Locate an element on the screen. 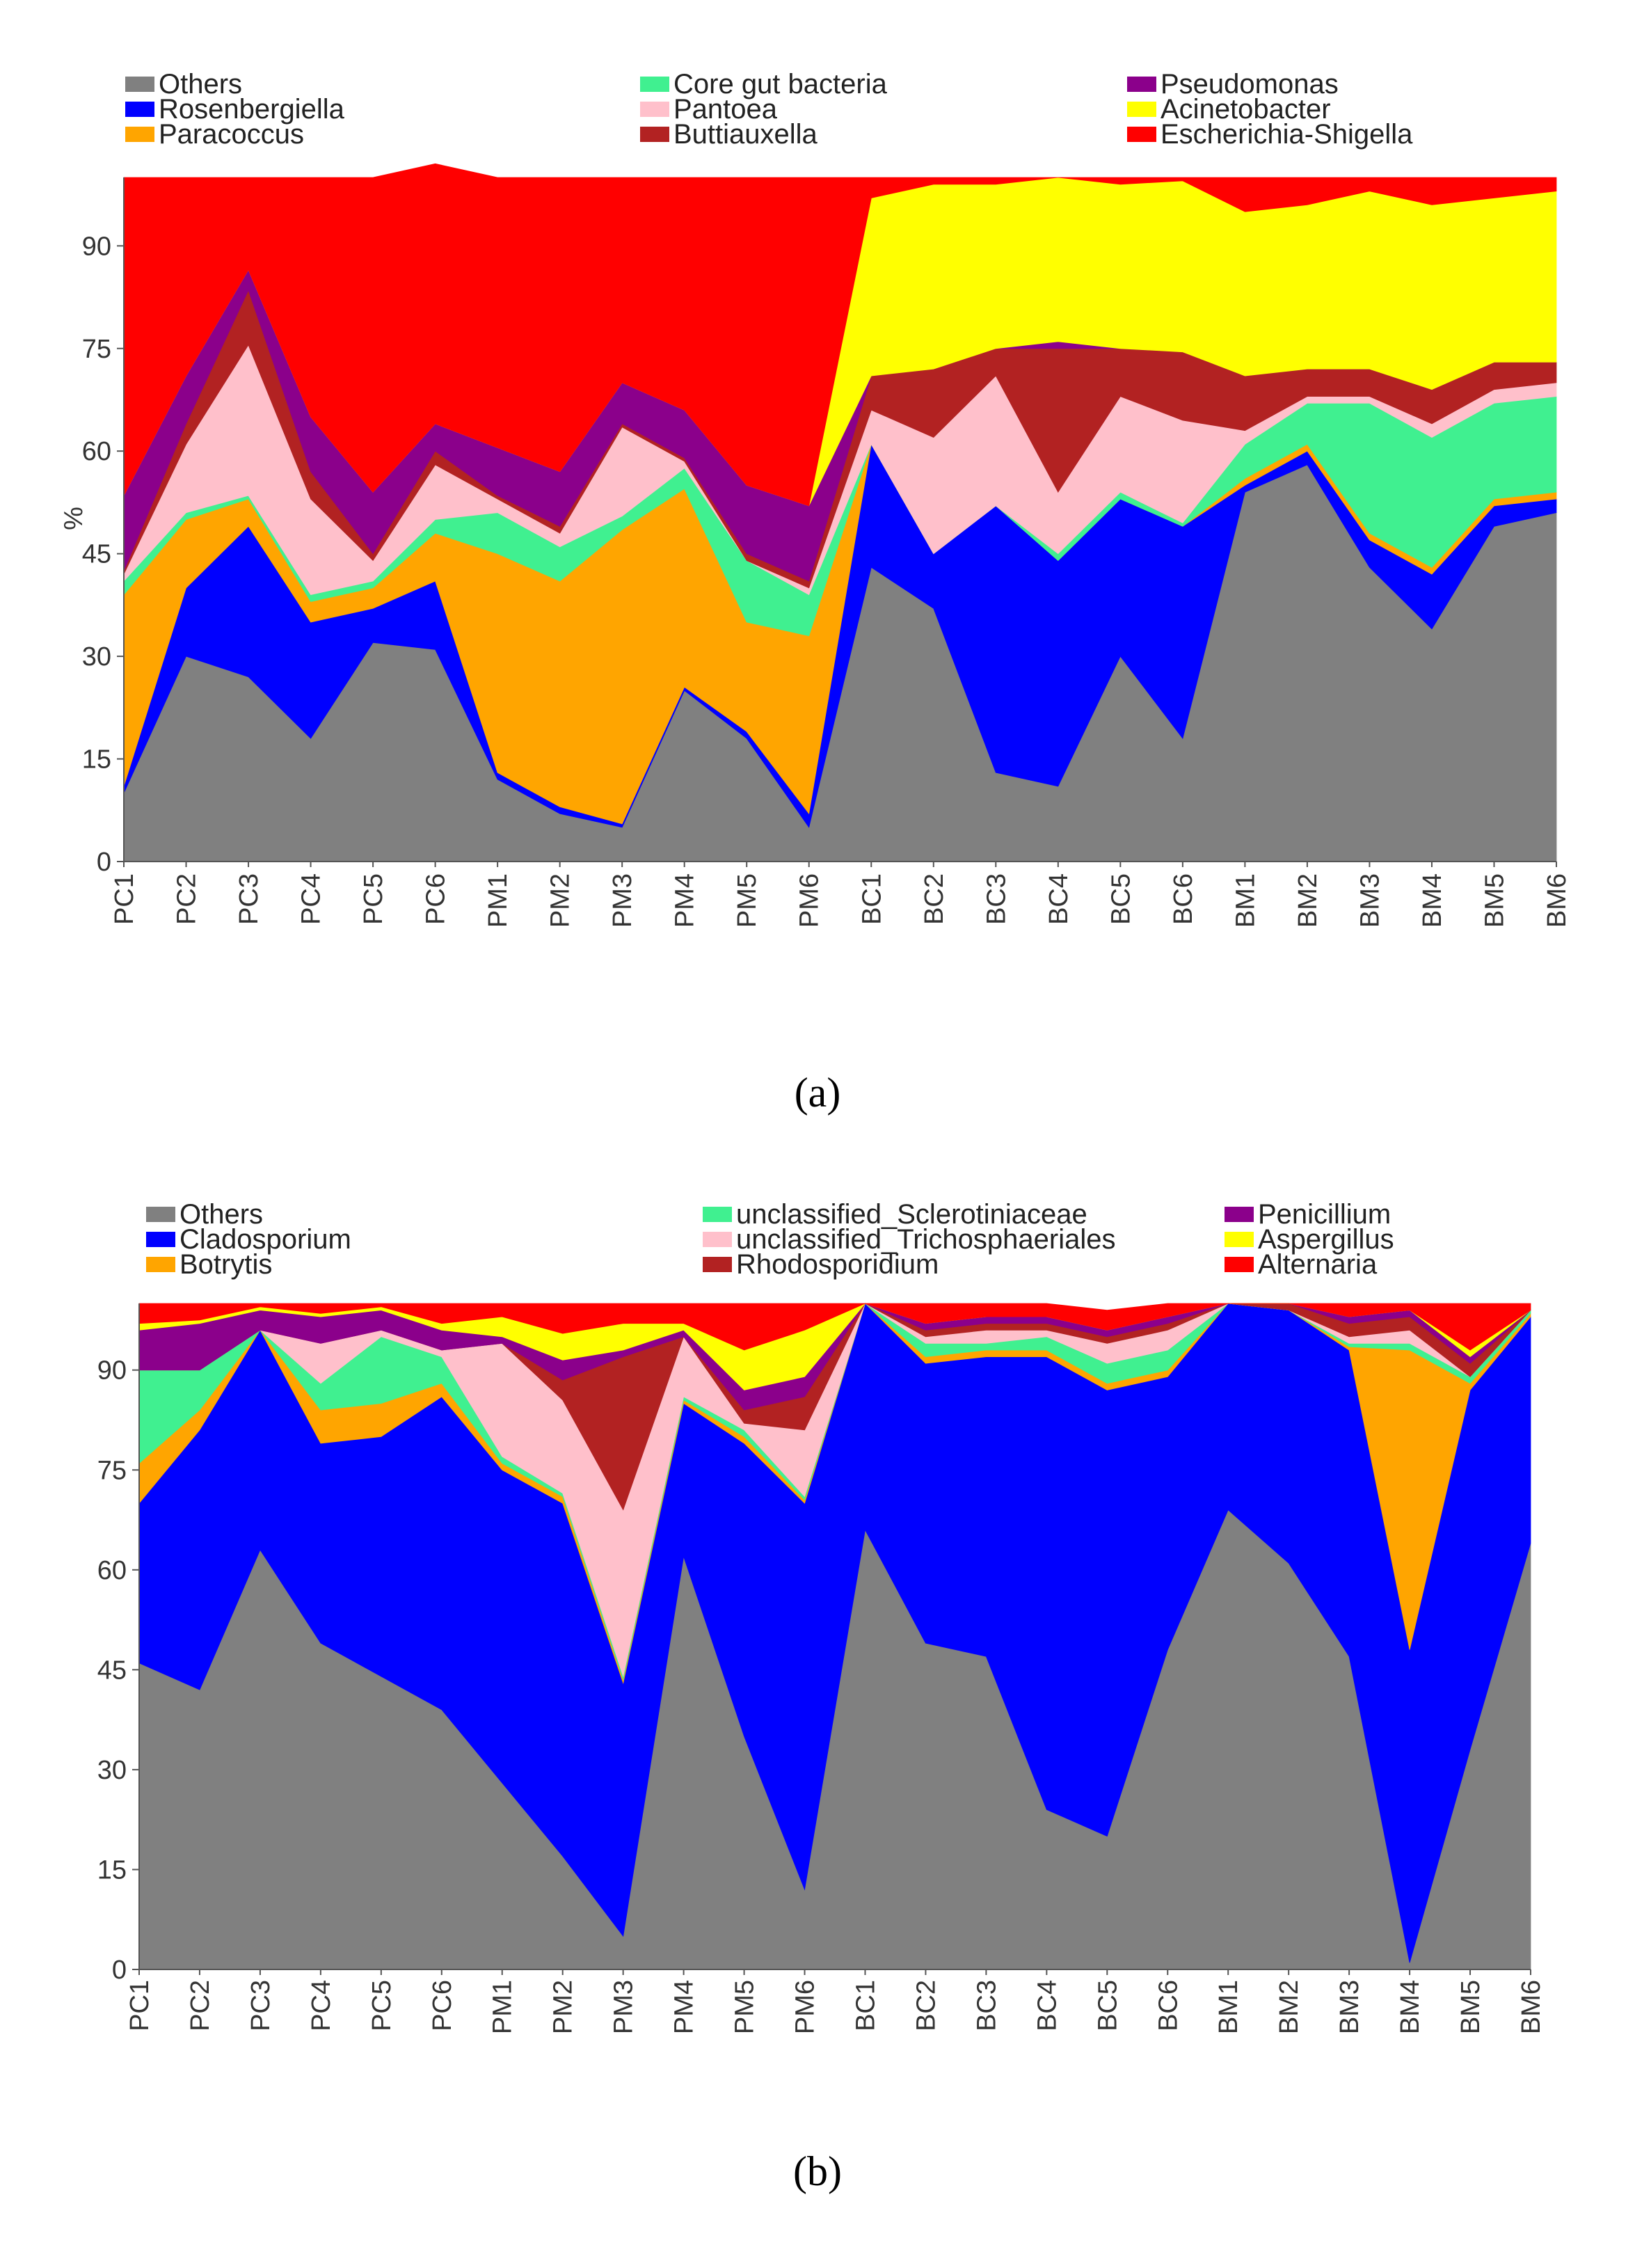 This screenshot has height=2268, width=1635. x-tick-label: PC1 is located at coordinates (124, 899).